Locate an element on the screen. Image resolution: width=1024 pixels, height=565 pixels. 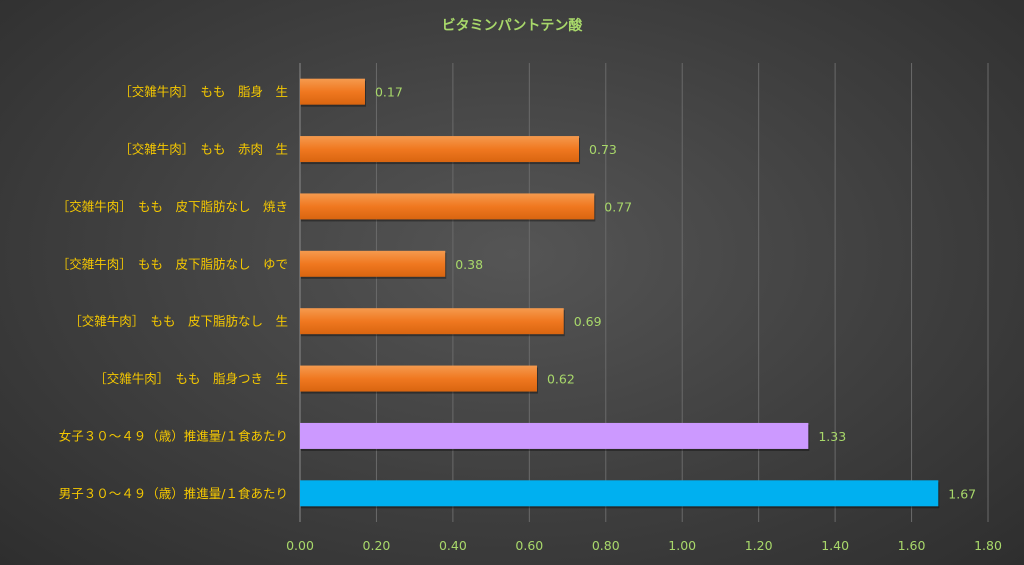
category-label: ［交雑牛肉］ もも 赤肉 生 is located at coordinates (203, 149).